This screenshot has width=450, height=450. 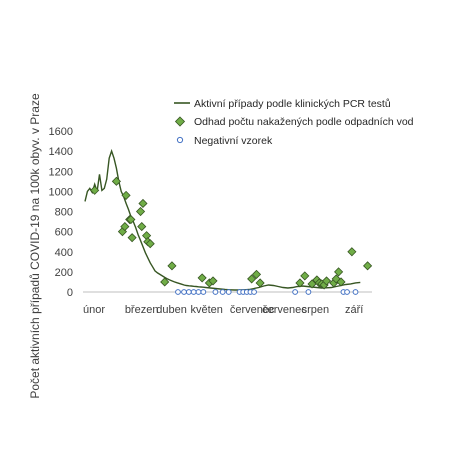 What do you see at coordinates (180, 121) in the screenshot?
I see `legend-diamond-swatch` at bounding box center [180, 121].